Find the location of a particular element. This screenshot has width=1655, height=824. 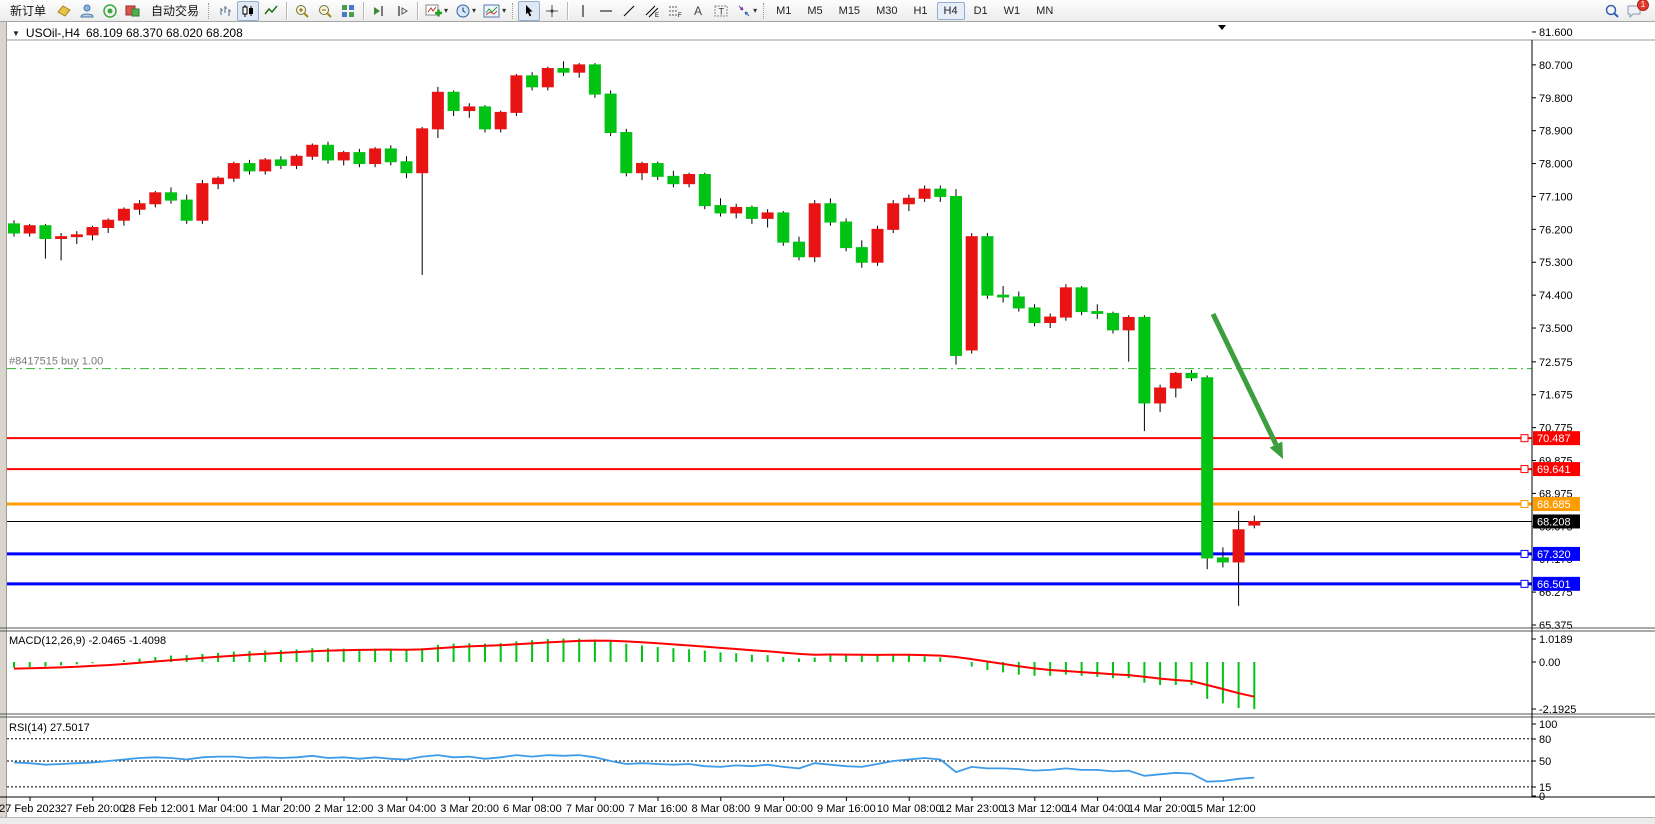

svg-text: 78.900 is located at coordinates (1556, 132).